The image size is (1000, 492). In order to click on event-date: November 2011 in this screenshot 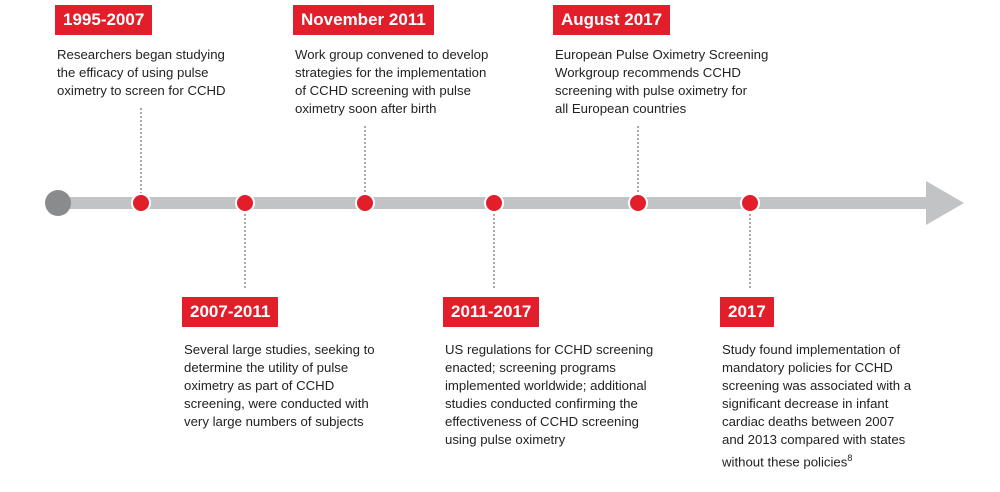, I will do `click(363, 20)`.